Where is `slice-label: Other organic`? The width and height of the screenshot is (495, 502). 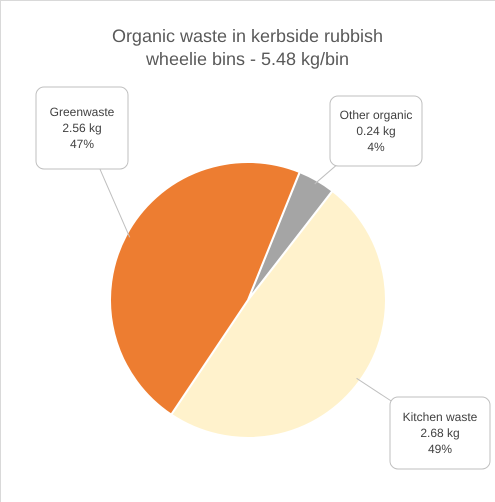
slice-label: Other organic is located at coordinates (376, 115).